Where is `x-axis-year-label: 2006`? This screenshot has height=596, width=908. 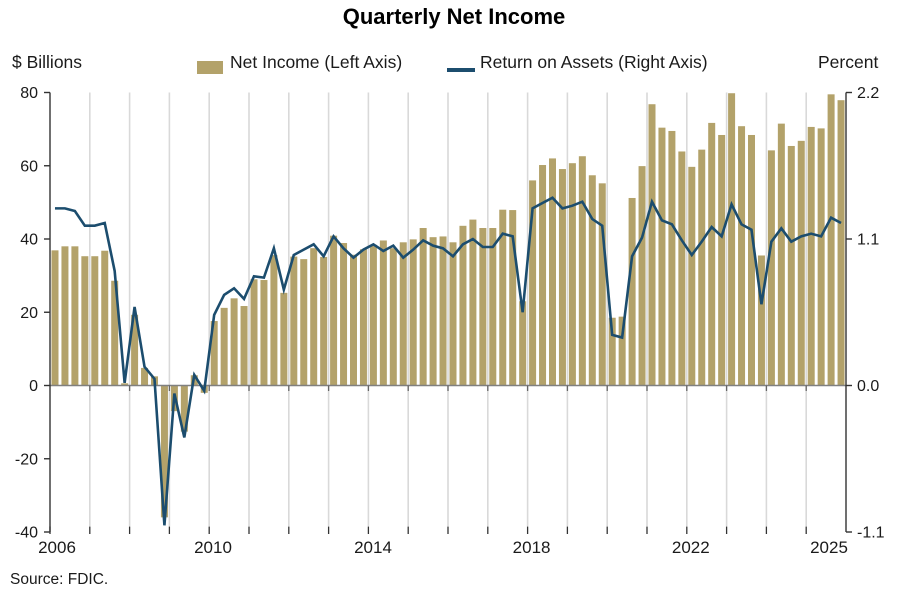 x-axis-year-label: 2006 is located at coordinates (57, 547).